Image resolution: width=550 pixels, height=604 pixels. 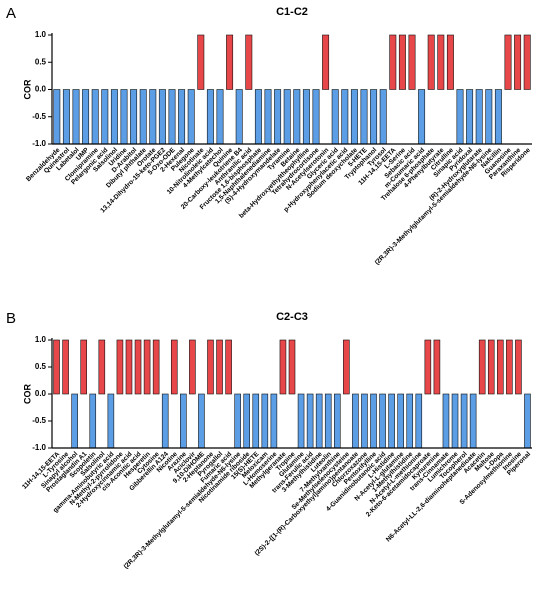 What do you see at coordinates (11, 318) in the screenshot?
I see `panel-label: B` at bounding box center [11, 318].